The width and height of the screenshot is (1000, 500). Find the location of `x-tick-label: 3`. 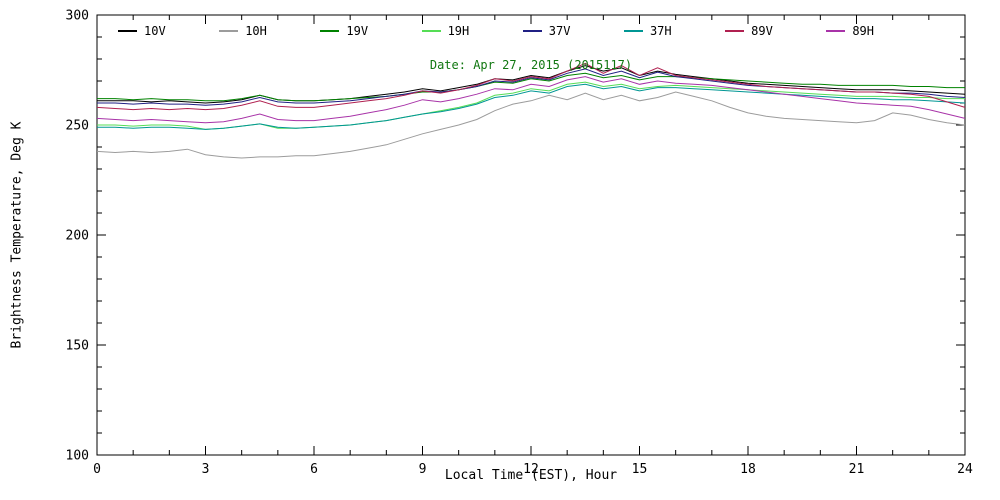

x-tick-label: 3 is located at coordinates (206, 469).